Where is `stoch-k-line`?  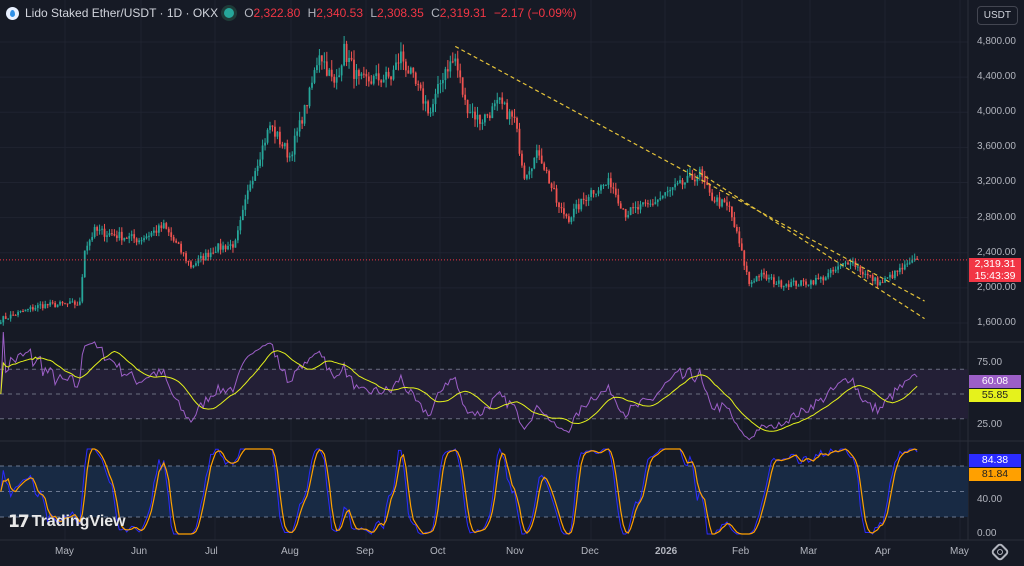
stoch-k-line is located at coordinates (459, 491).